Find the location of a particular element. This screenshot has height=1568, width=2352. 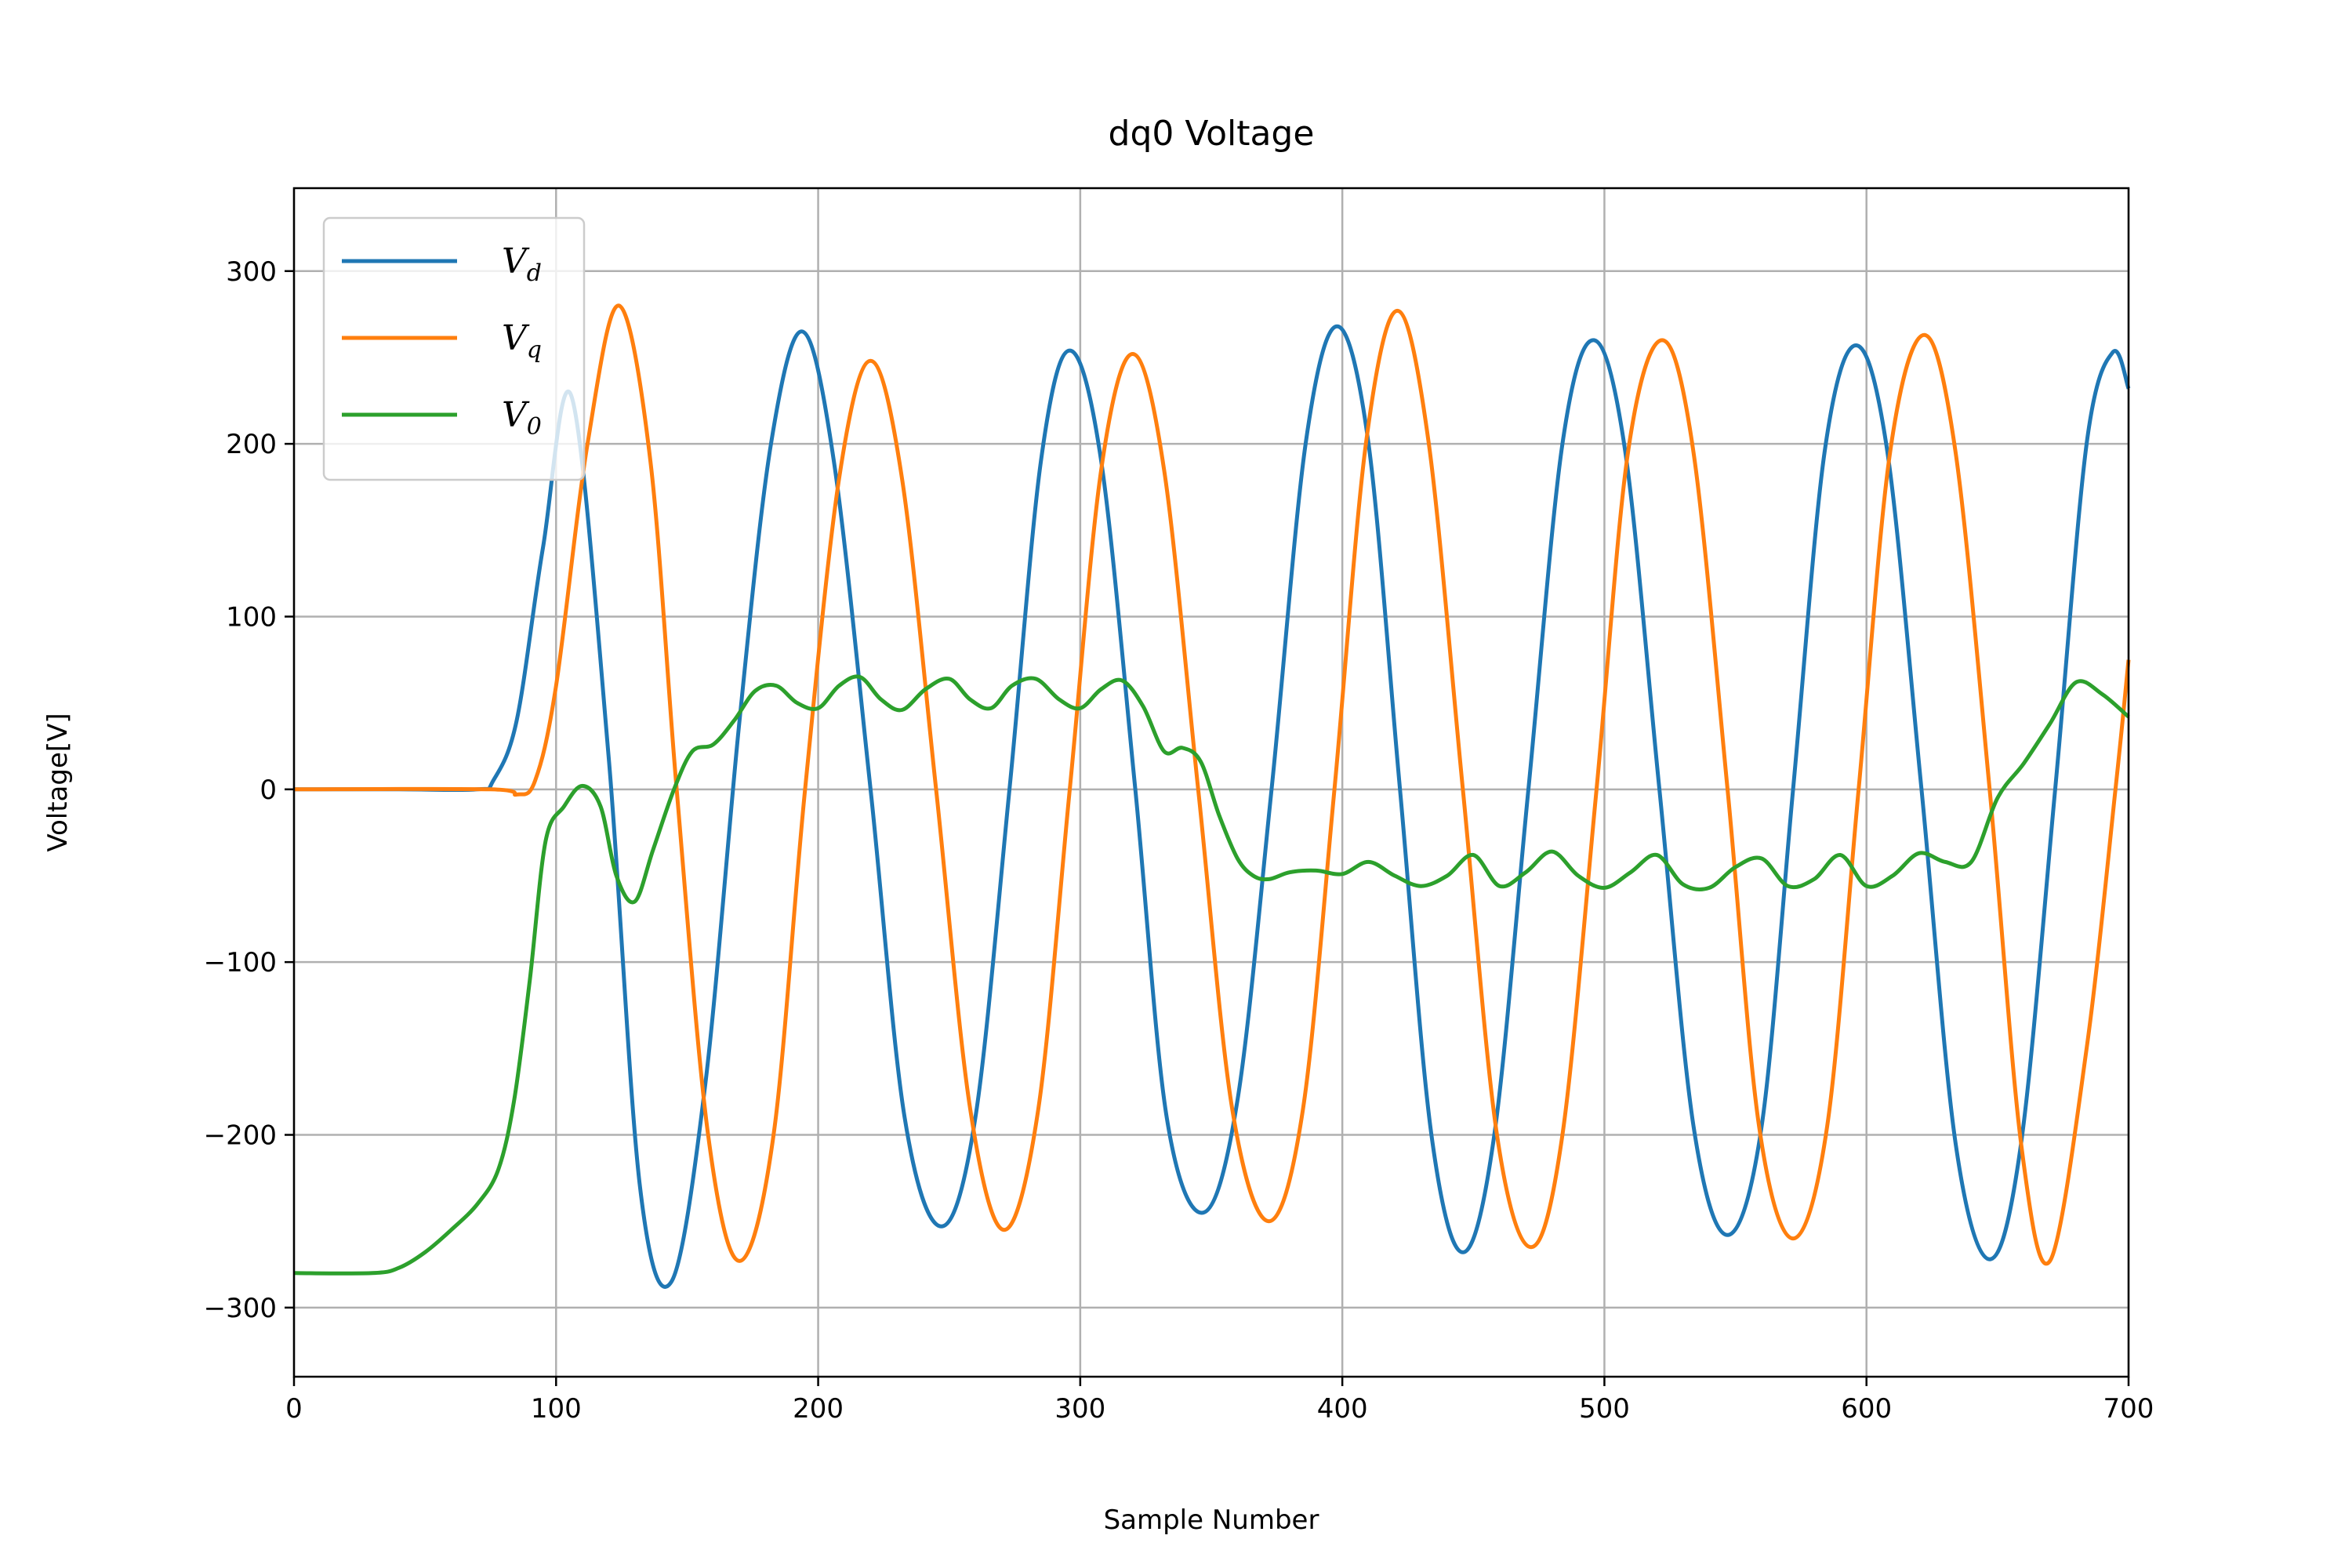

legend-box is located at coordinates (454, 348).